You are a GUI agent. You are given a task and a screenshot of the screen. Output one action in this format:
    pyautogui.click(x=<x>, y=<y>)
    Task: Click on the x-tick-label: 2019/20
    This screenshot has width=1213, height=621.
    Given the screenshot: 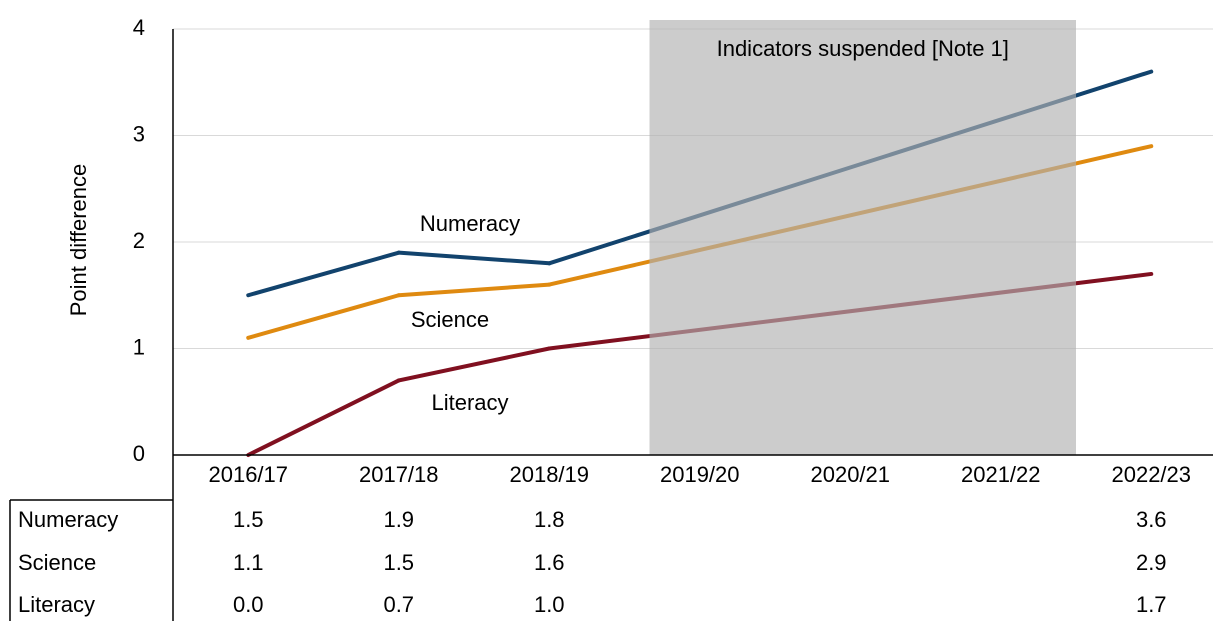 What is the action you would take?
    pyautogui.click(x=700, y=474)
    